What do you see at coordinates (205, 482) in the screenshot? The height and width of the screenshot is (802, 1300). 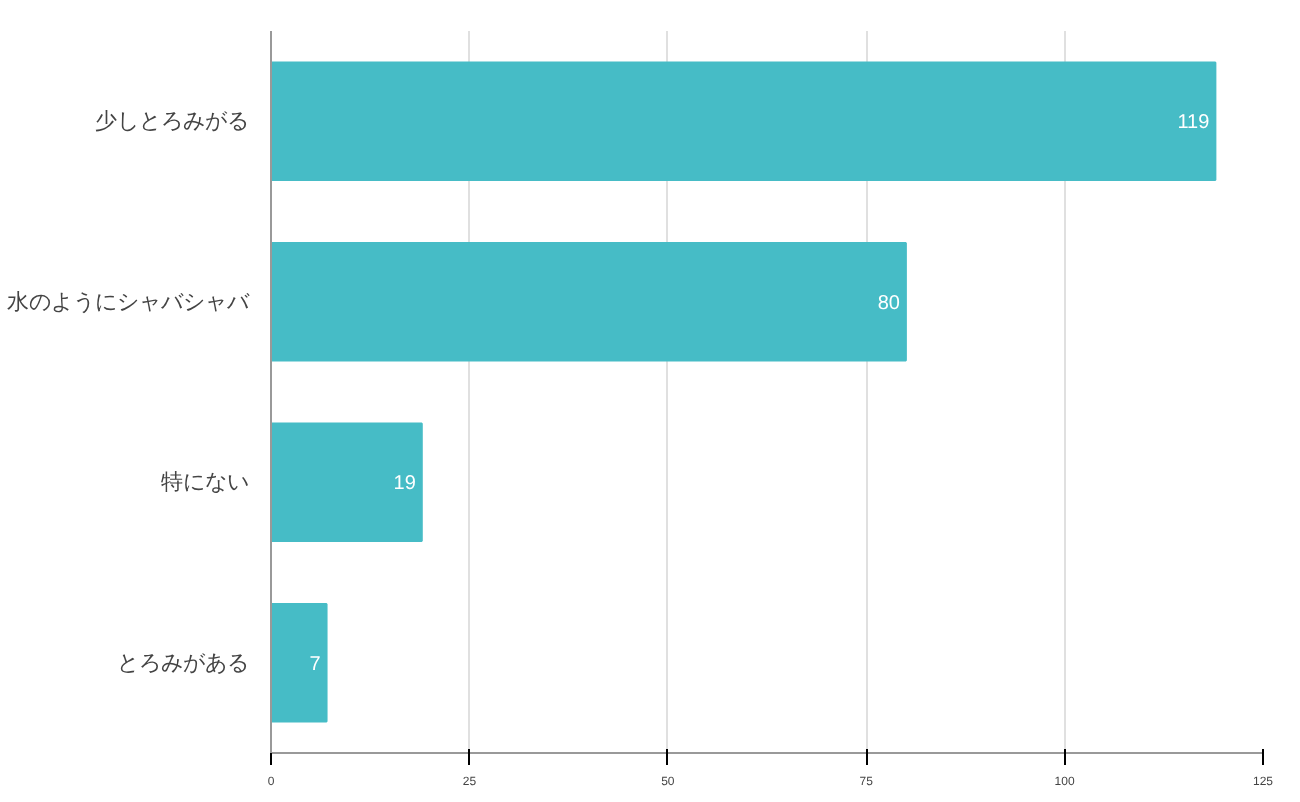 I see `y-tick-label: 特にない` at bounding box center [205, 482].